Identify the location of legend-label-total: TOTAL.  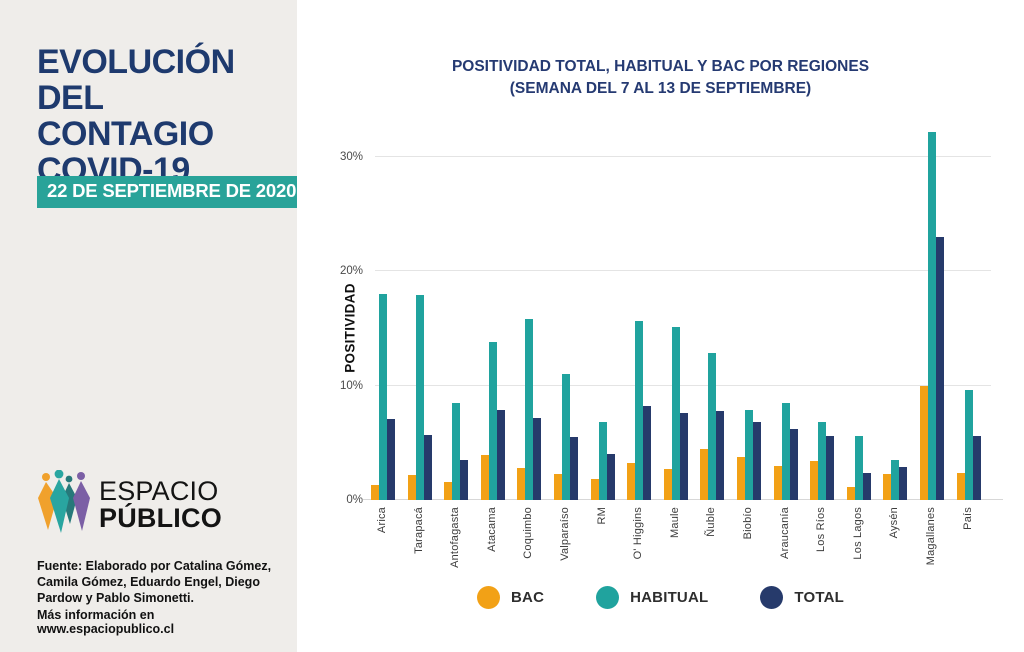
(819, 597).